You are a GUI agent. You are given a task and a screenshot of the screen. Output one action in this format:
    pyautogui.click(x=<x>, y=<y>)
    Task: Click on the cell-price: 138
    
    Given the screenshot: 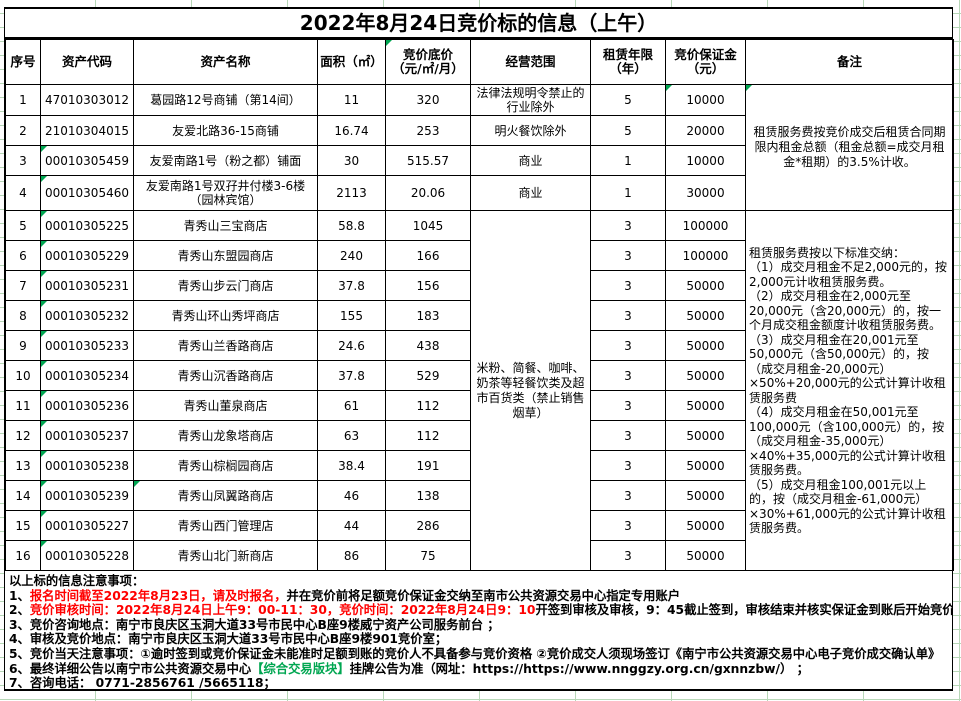 What is the action you would take?
    pyautogui.click(x=428, y=495)
    